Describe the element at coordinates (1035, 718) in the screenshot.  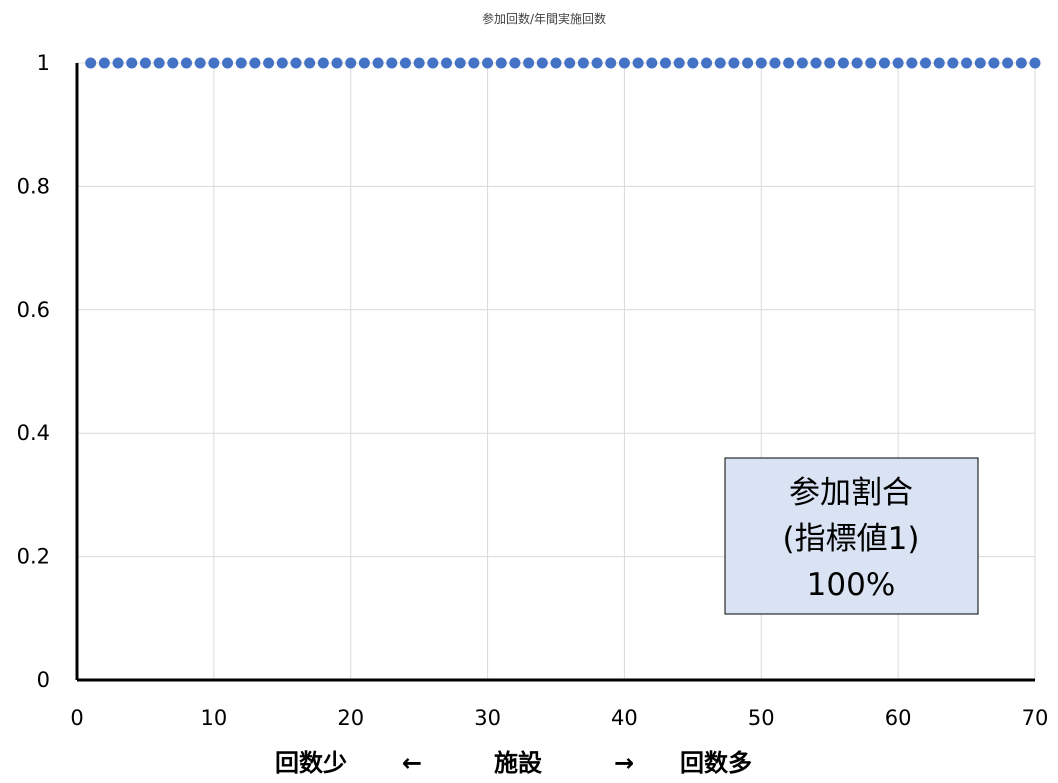
I see `x-tick-label: 70` at that location.